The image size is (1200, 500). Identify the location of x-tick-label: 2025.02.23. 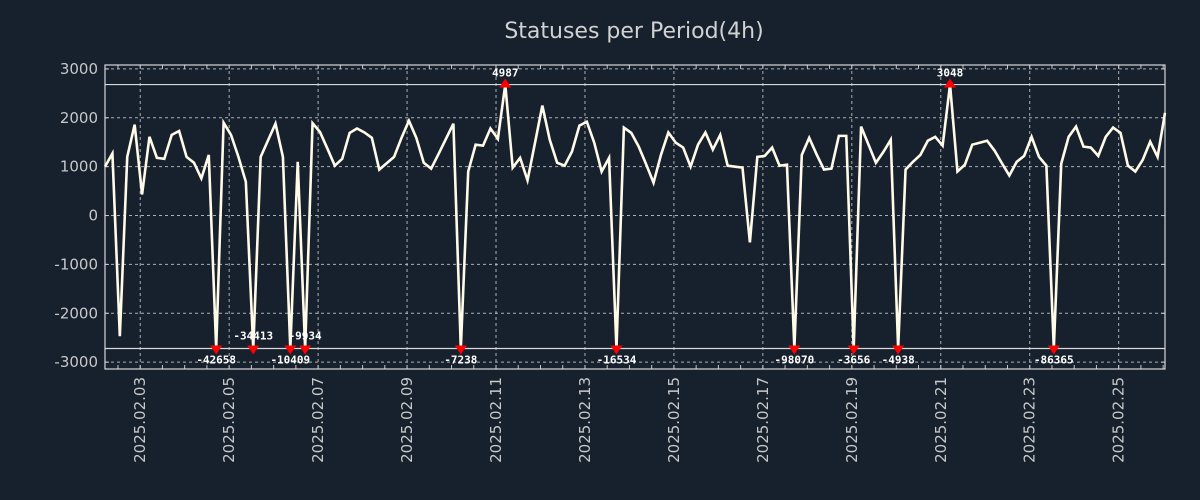
(1030, 420).